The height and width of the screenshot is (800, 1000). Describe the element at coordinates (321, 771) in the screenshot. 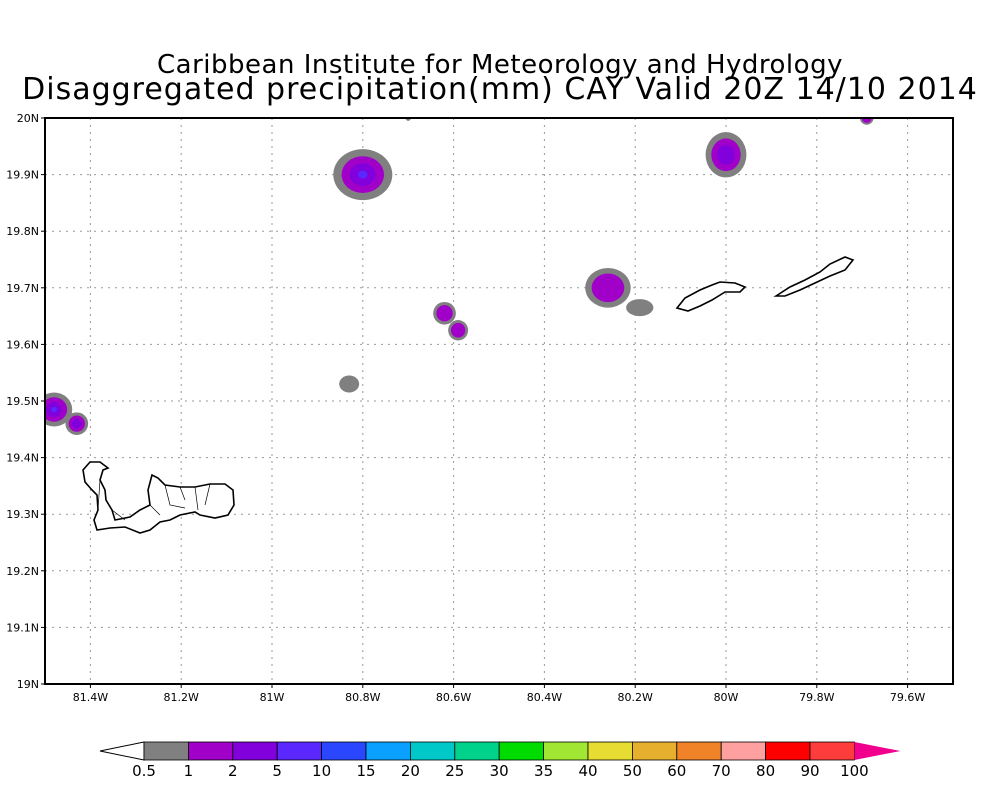

I see `colorbar-label: 10` at that location.